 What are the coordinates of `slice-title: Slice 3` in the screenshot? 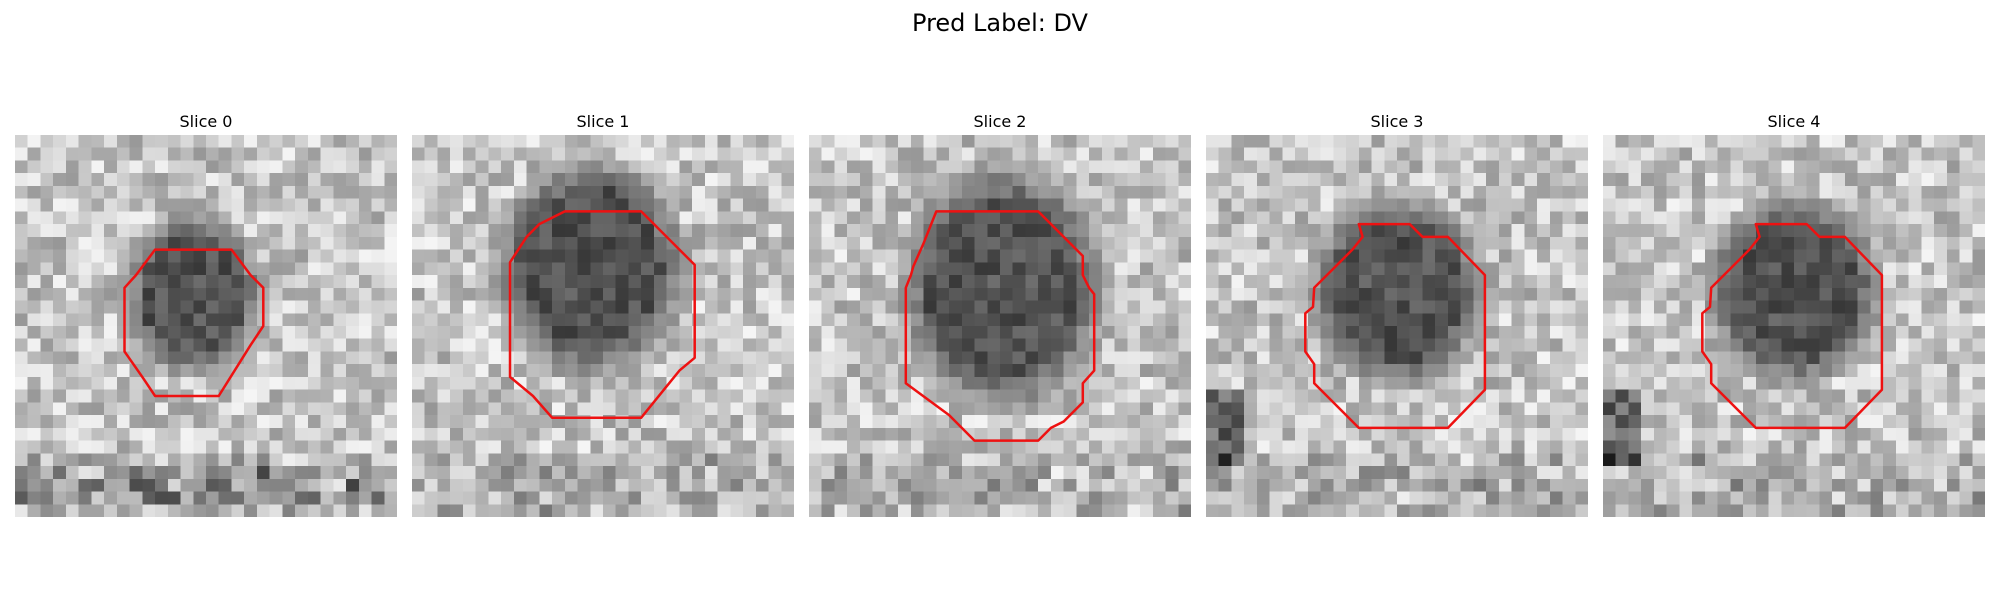 It's located at (1397, 121).